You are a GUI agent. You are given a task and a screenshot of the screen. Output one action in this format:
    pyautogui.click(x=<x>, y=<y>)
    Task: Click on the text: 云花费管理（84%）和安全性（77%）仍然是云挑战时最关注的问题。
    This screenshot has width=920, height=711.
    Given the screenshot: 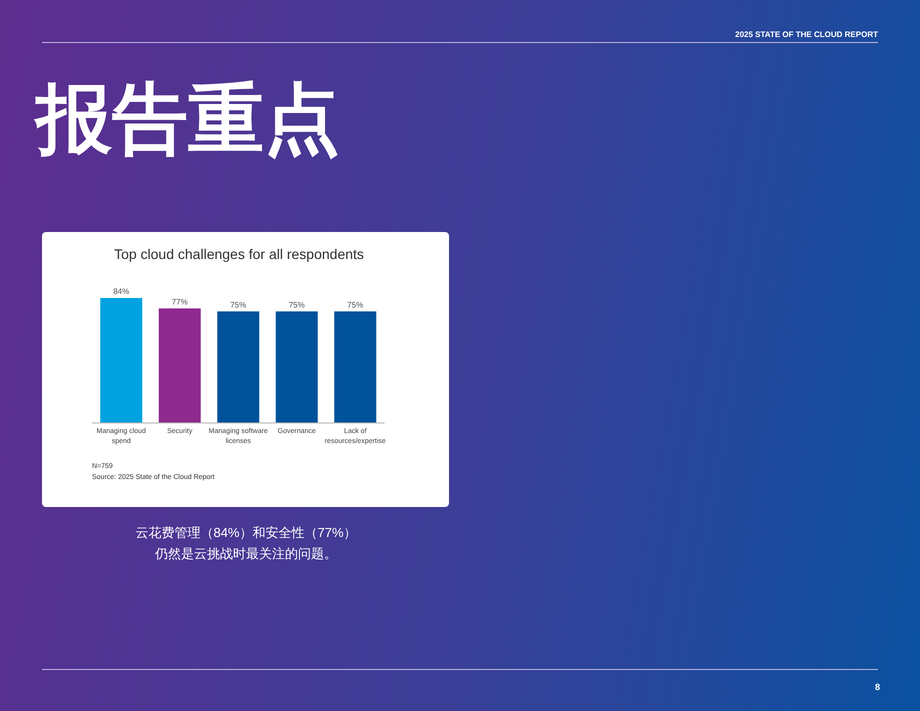 What is the action you would take?
    pyautogui.click(x=246, y=543)
    